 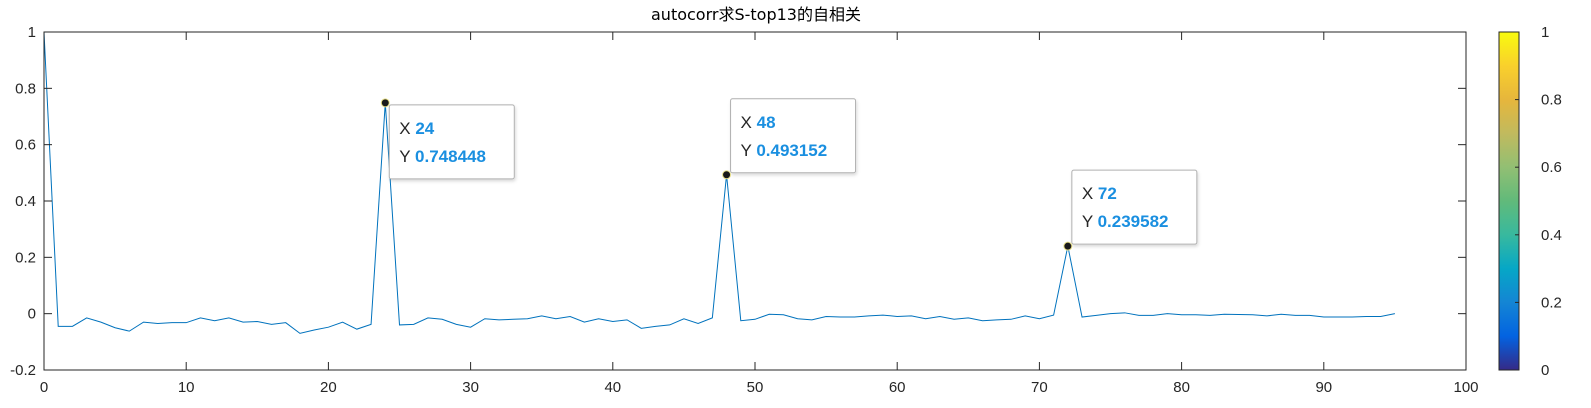 What do you see at coordinates (186, 387) in the screenshot?
I see `x-tick-label: 10` at bounding box center [186, 387].